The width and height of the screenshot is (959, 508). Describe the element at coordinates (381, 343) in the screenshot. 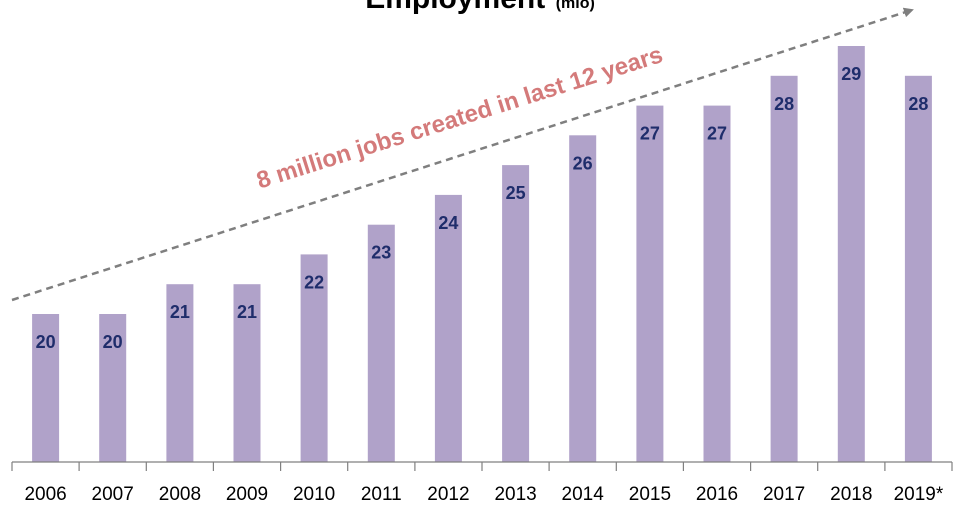

I see `bar-2011` at that location.